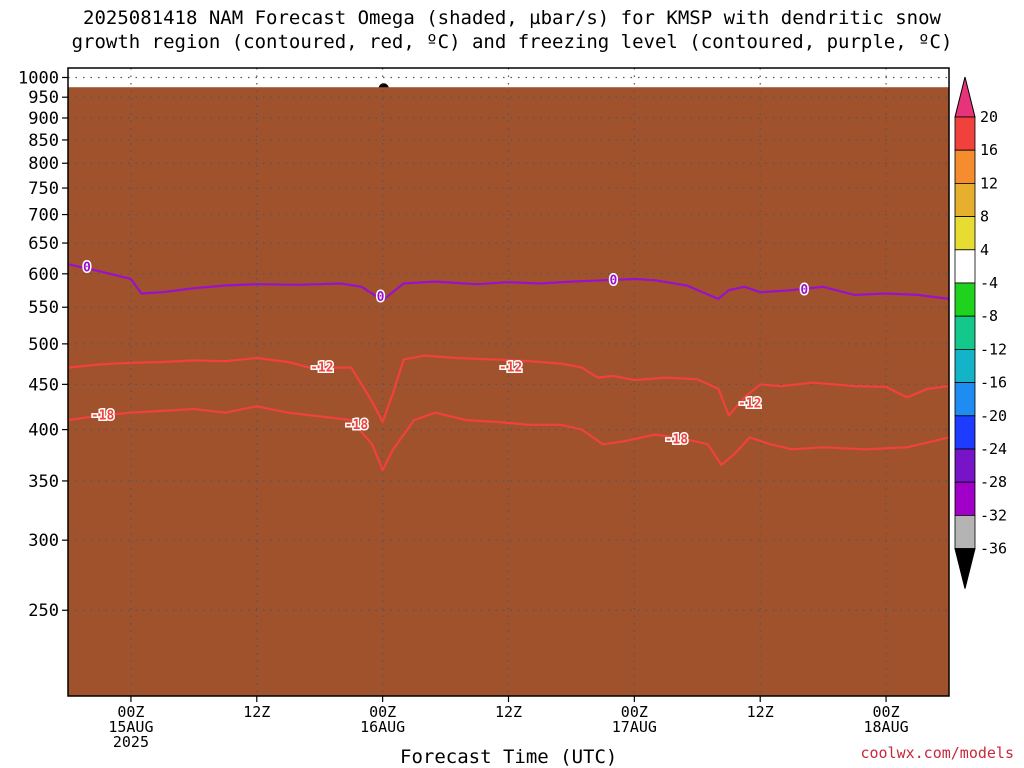 The width and height of the screenshot is (1024, 768). I want to click on x-tick-label-78-0: 00Z, so click(886, 712).